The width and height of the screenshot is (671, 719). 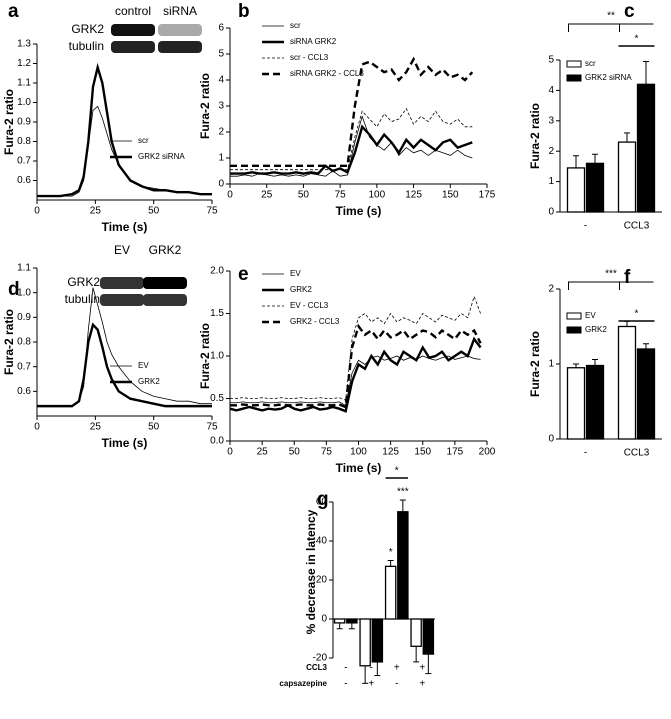 What do you see at coordinates (551, 120) in the screenshot?
I see `y-tick-label: 3` at bounding box center [551, 120].